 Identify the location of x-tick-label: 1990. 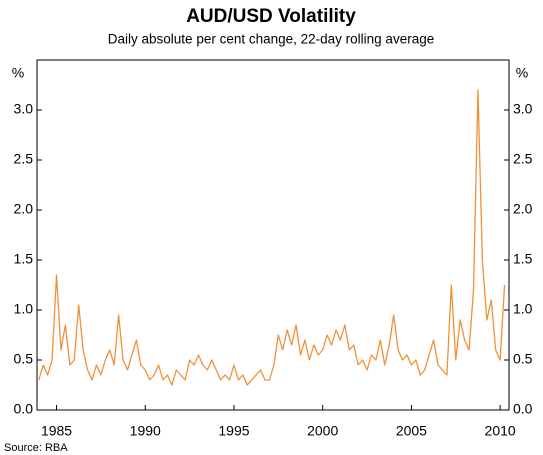
(145, 431).